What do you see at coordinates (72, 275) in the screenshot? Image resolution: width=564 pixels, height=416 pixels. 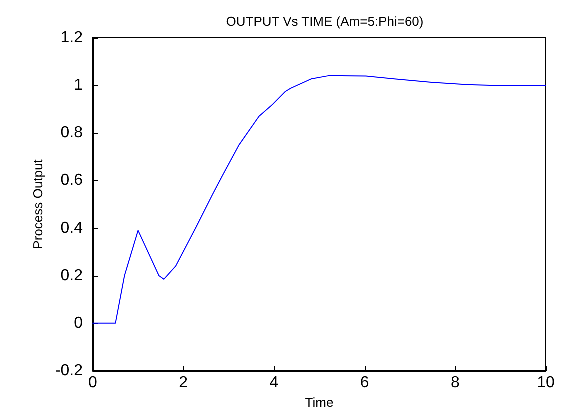 I see `y-tick-label: 0.2` at bounding box center [72, 275].